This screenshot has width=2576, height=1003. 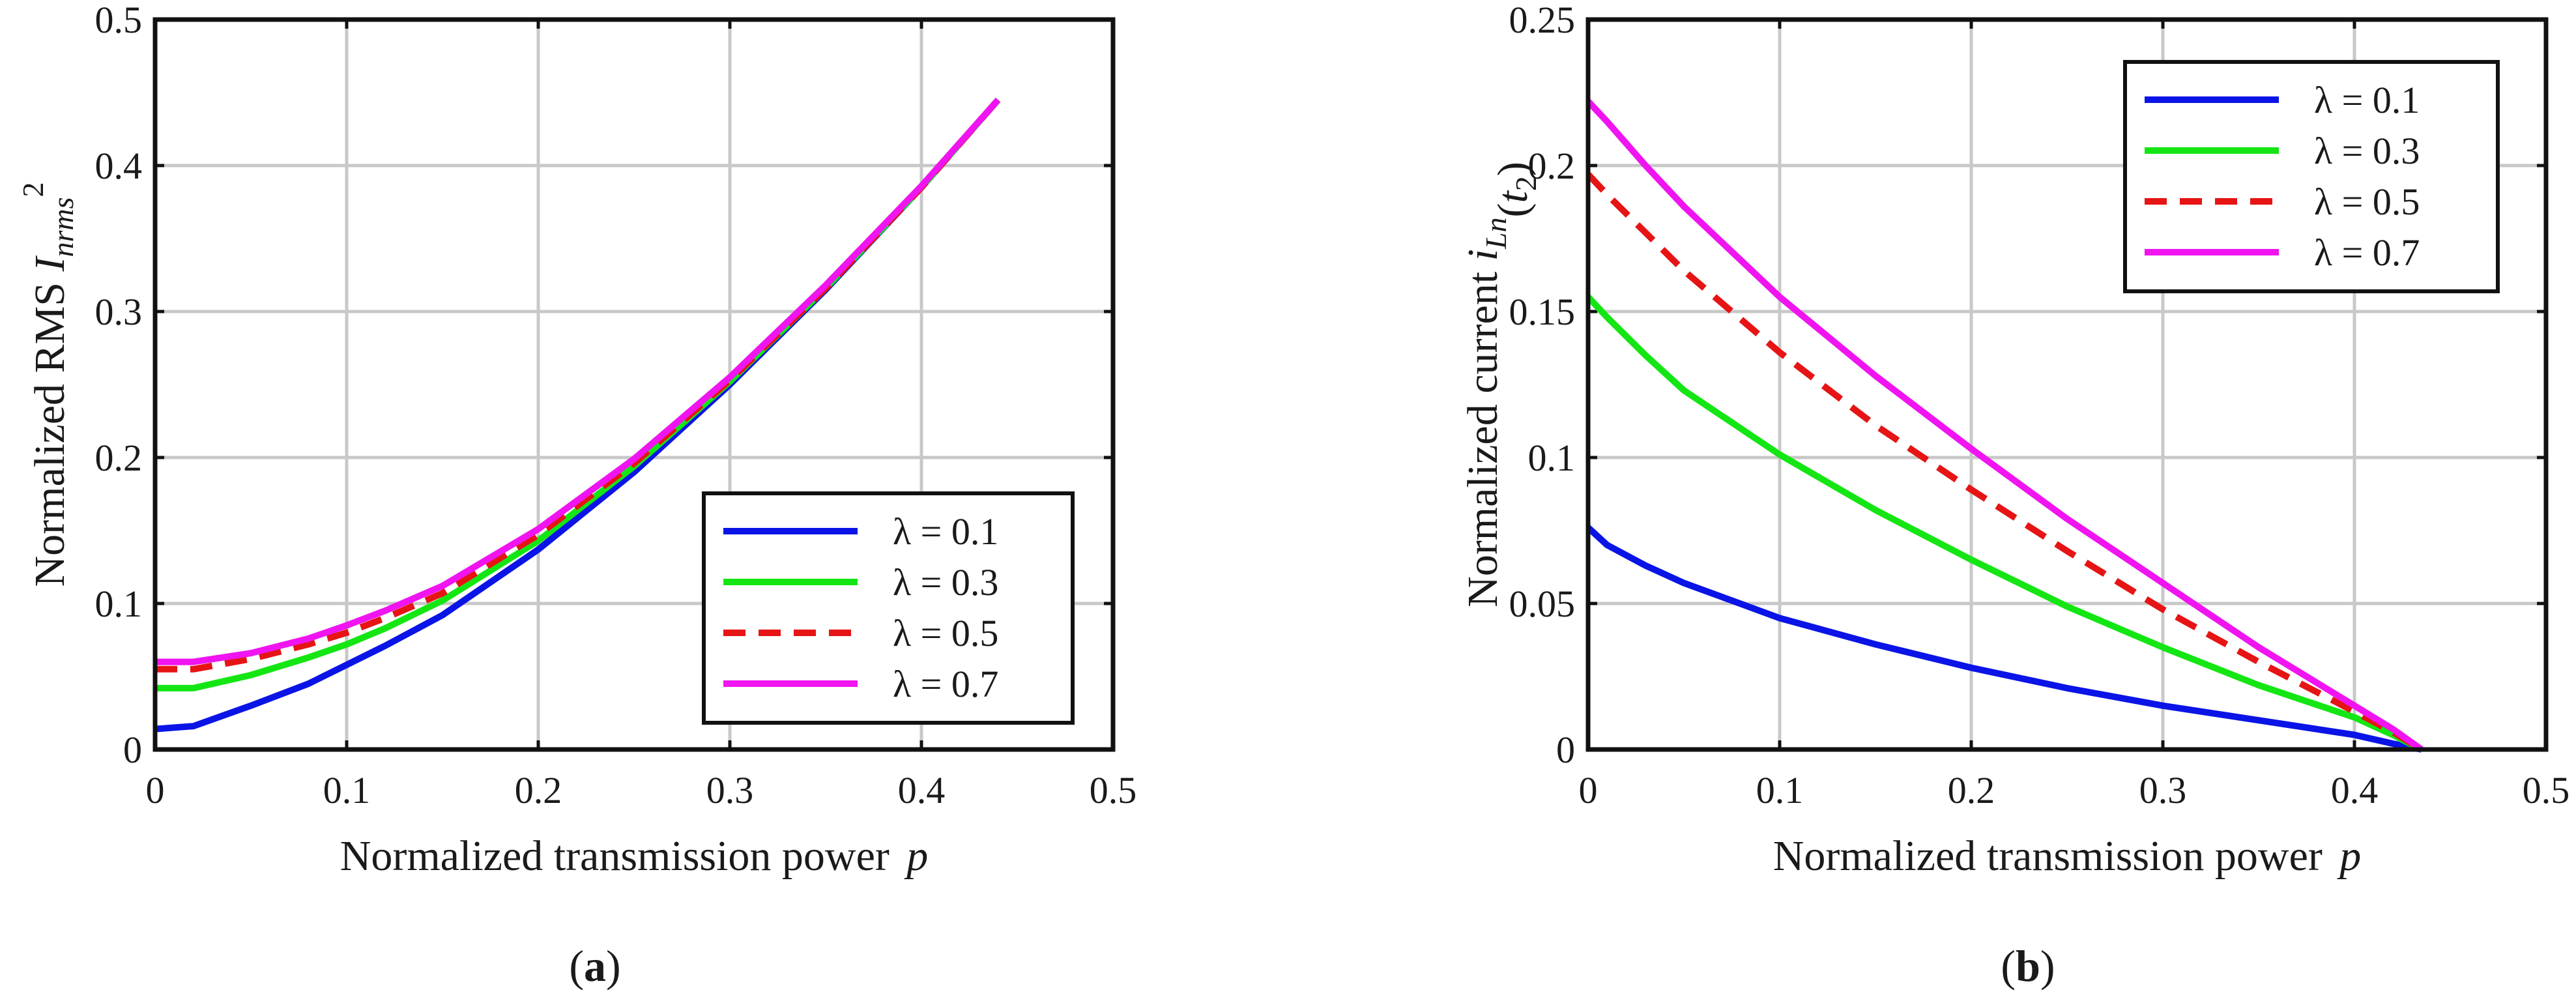 What do you see at coordinates (1513, 196) in the screenshot?
I see `chart1-y-axis-title-arg: t` at bounding box center [1513, 196].